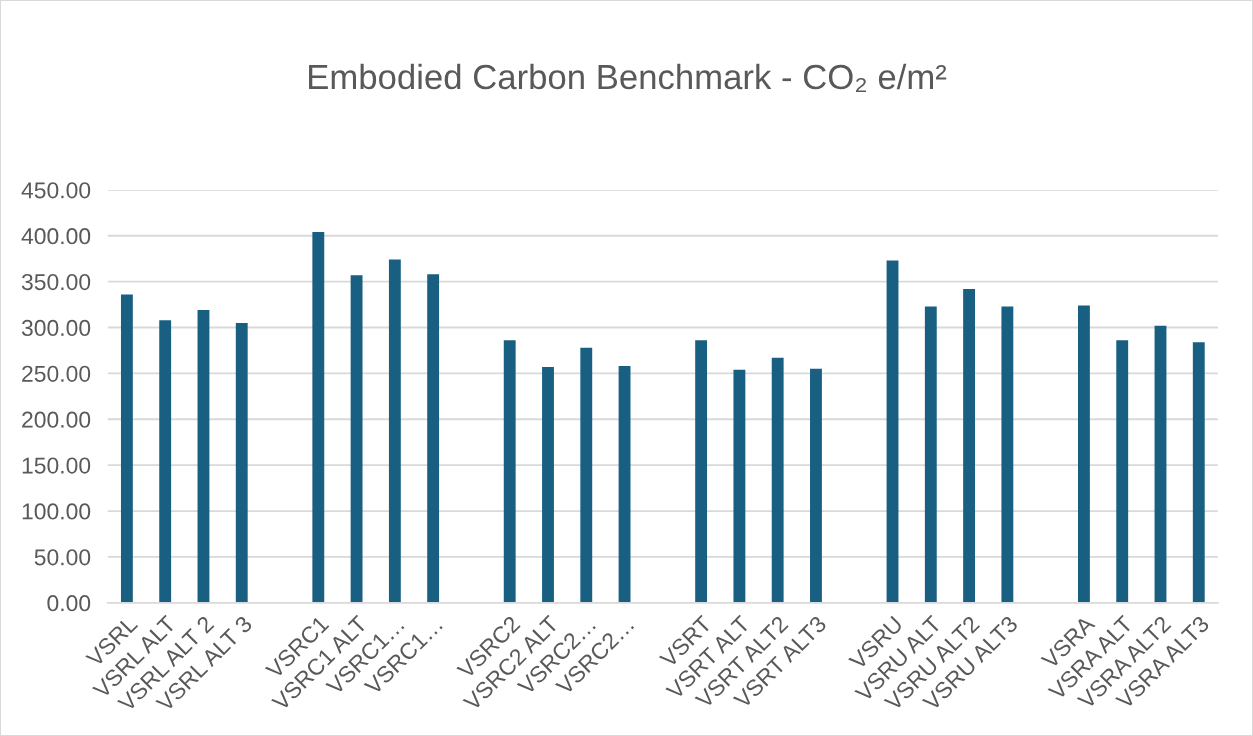 The width and height of the screenshot is (1253, 736). Describe the element at coordinates (56, 419) in the screenshot. I see `y-tick-label: 200.00` at that location.